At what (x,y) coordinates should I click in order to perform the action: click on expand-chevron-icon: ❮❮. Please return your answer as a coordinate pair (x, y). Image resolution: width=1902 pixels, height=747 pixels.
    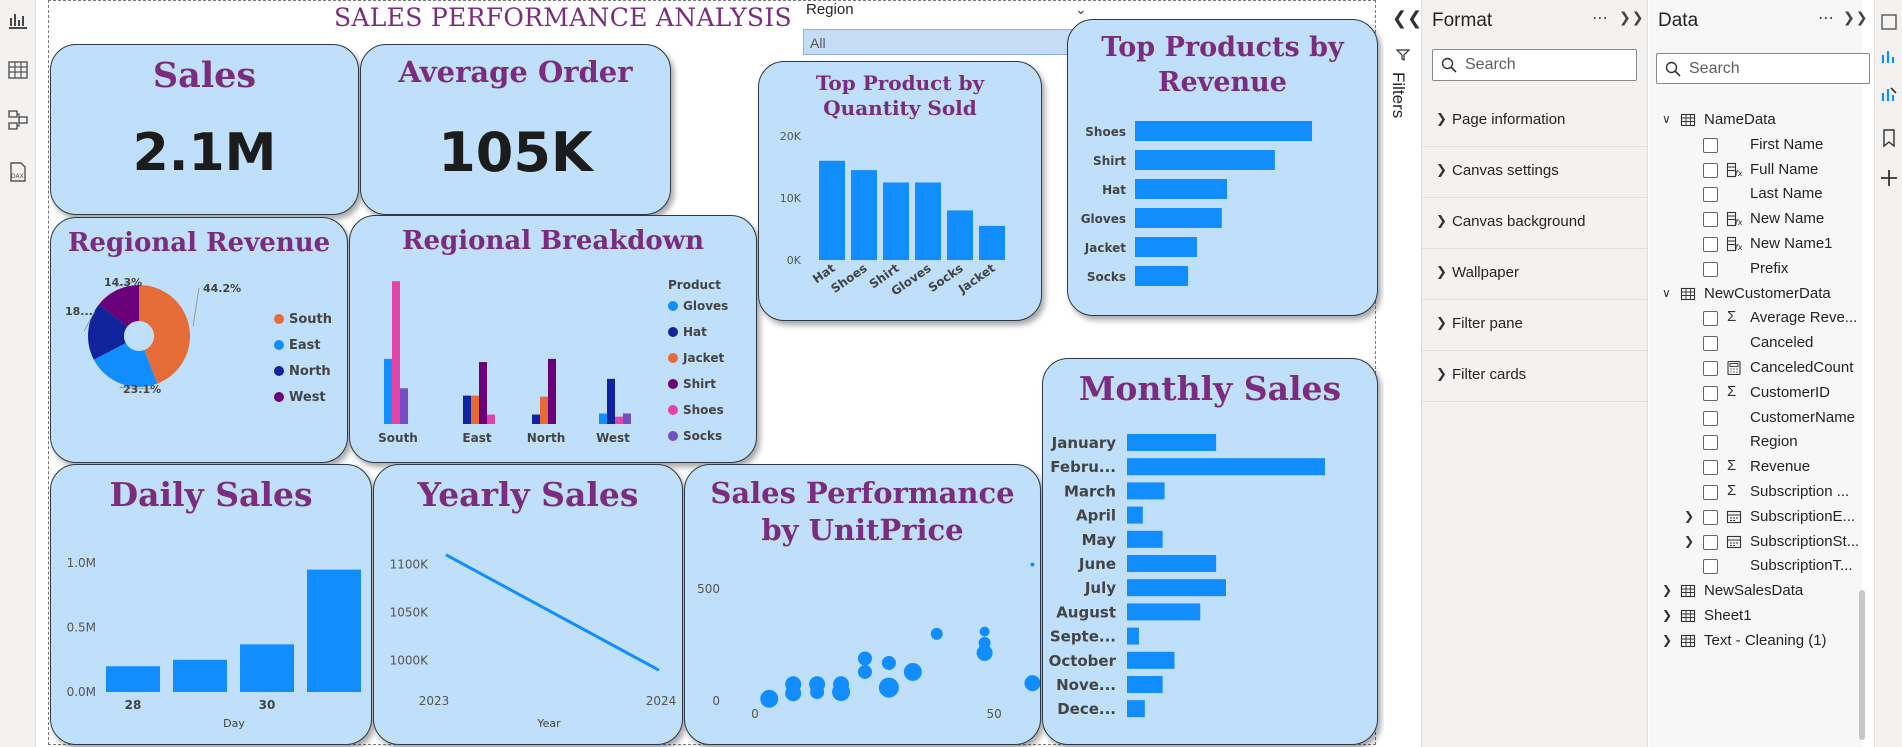
    Looking at the image, I should click on (1407, 18).